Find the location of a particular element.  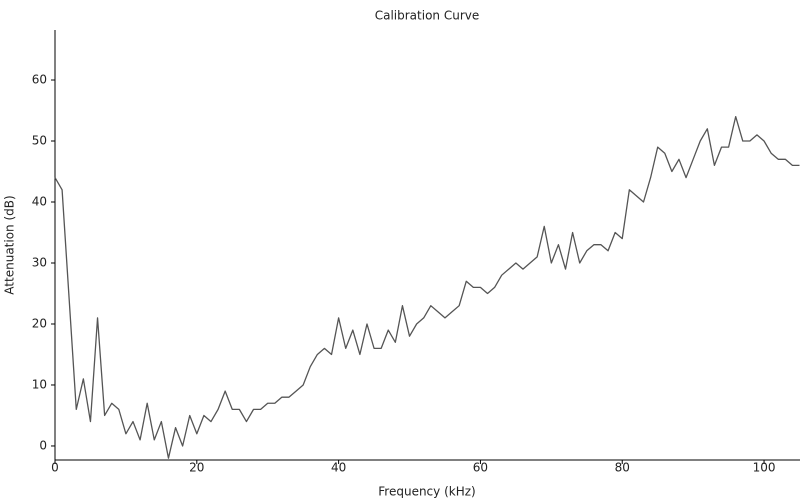

x-tick-label: 20 is located at coordinates (196, 468).